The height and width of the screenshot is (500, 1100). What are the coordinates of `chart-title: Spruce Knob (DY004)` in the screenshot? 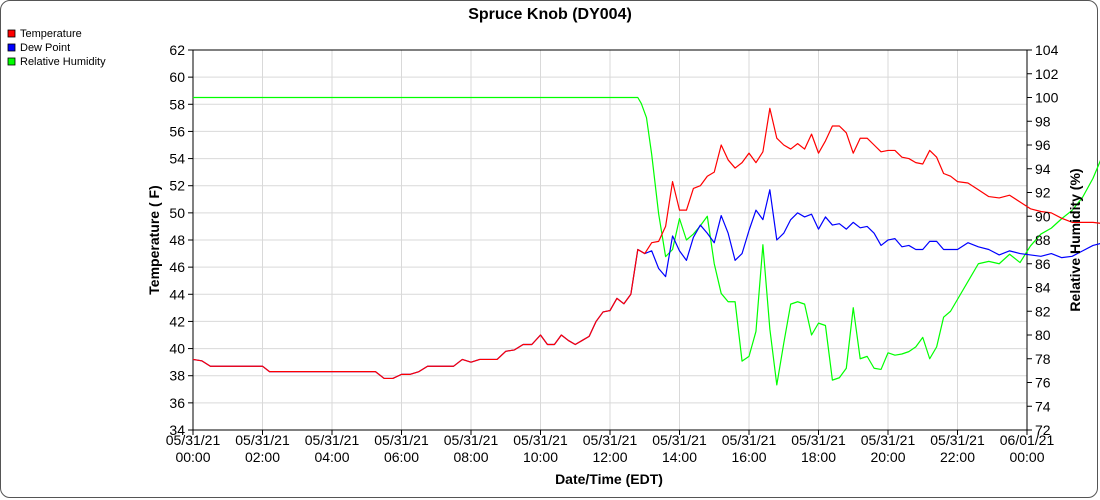 It's located at (550, 14).